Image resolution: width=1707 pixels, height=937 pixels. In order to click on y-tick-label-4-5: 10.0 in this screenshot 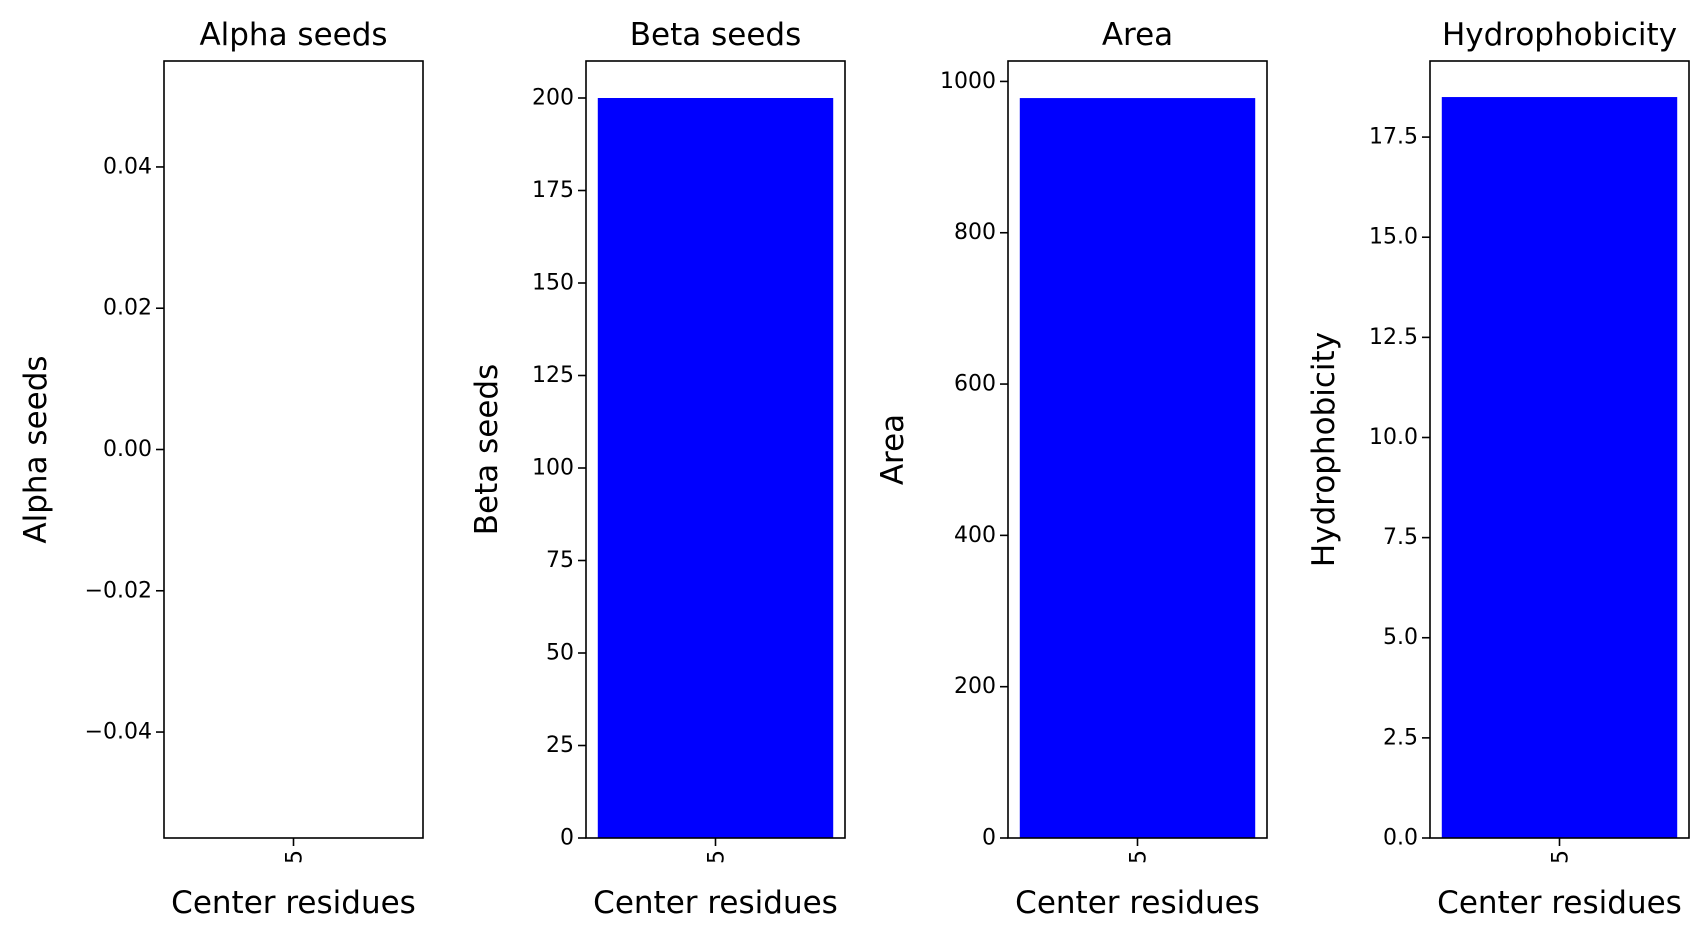, I will do `click(1393, 437)`.